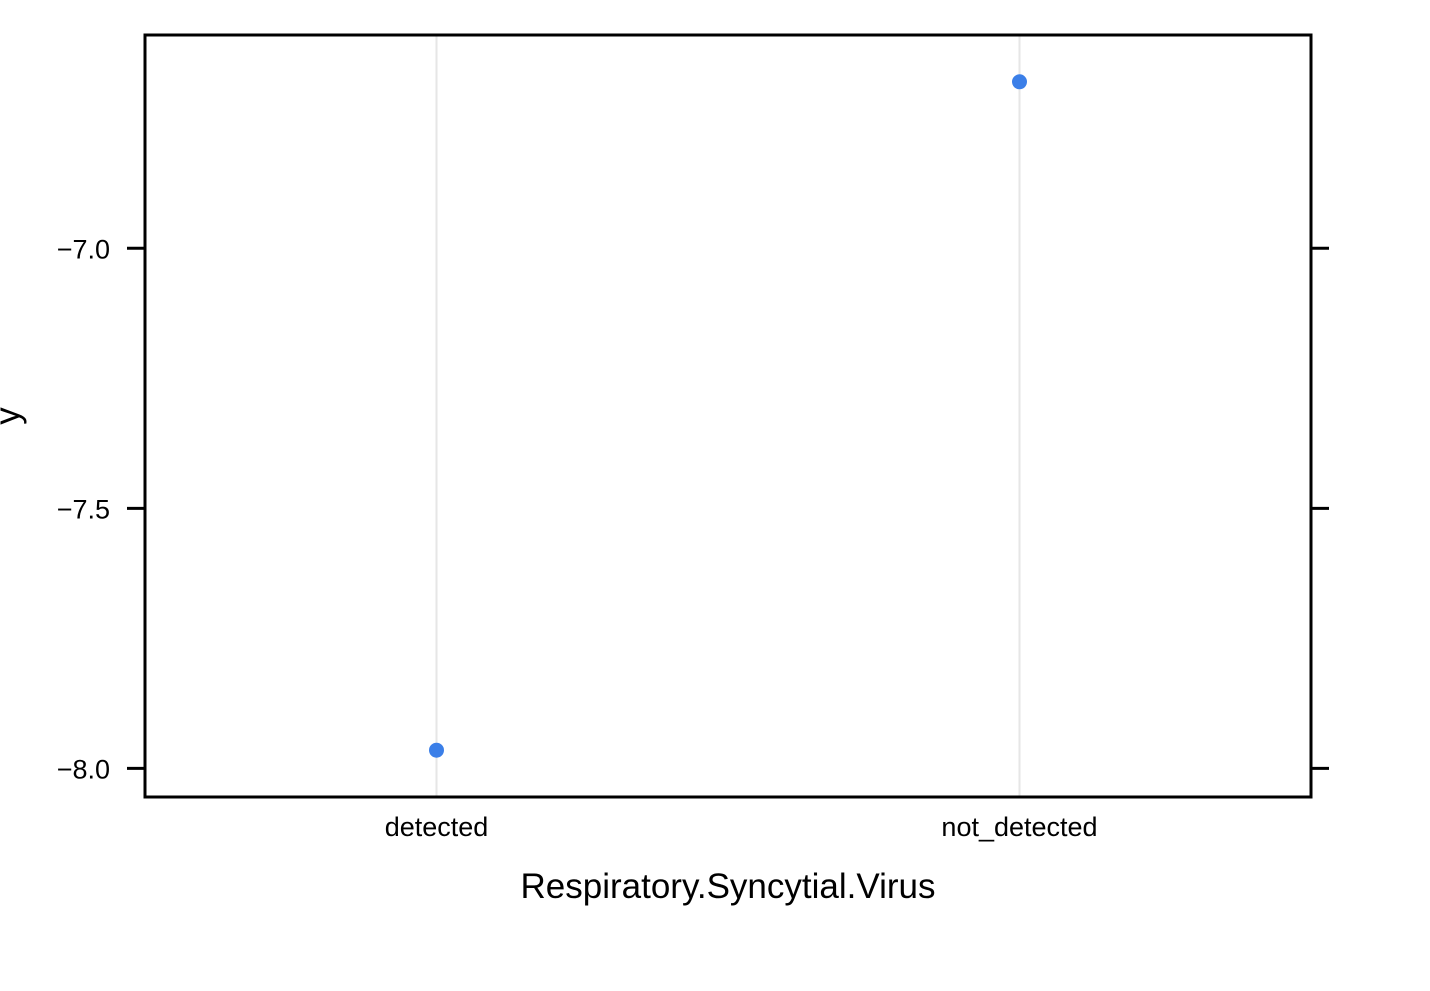  I want to click on y-tick-label-0: −7.0, so click(83, 249).